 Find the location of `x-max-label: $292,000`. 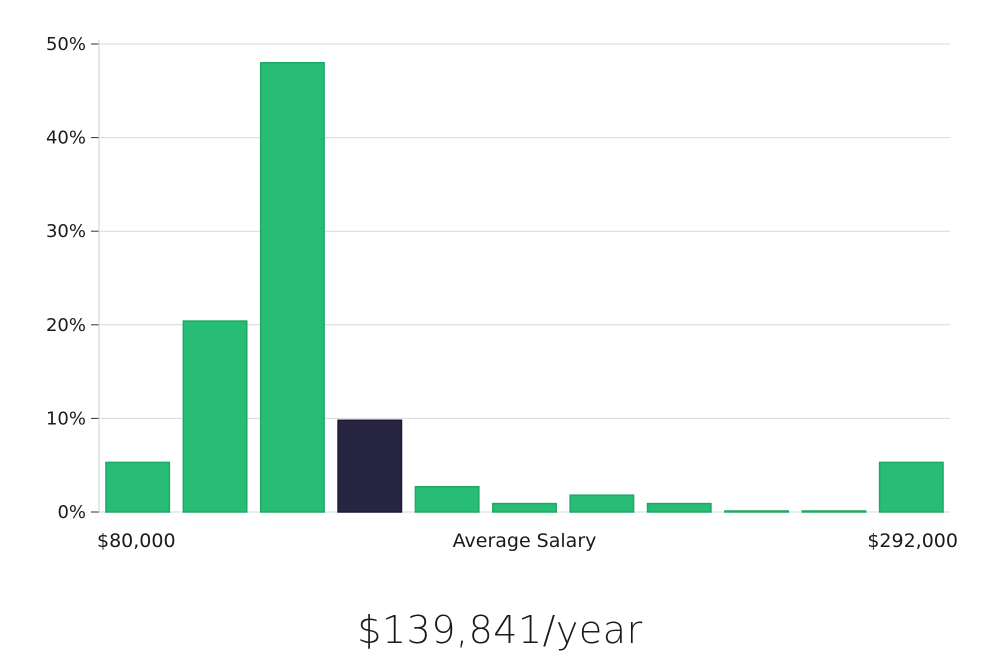

x-max-label: $292,000 is located at coordinates (912, 541).